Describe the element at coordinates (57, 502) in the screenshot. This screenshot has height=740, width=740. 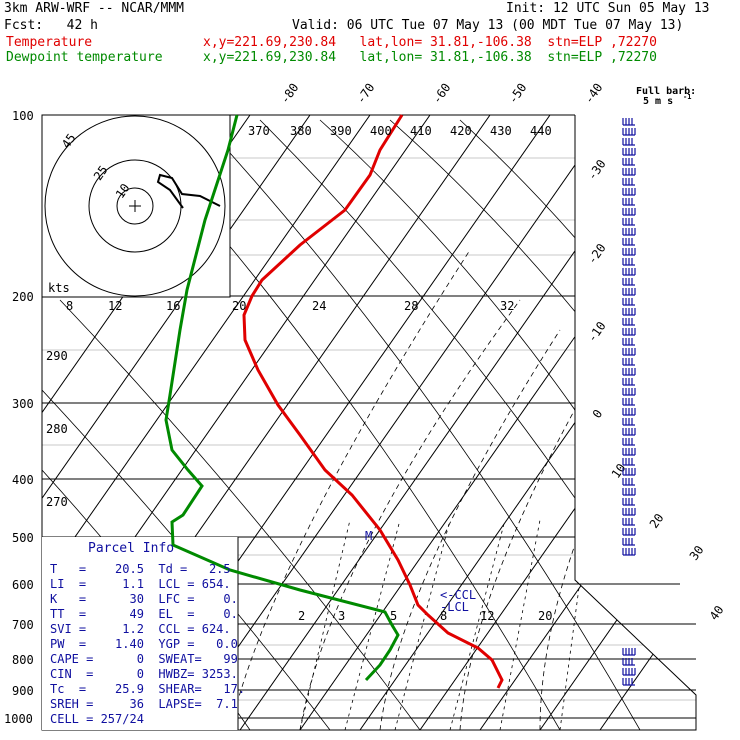
I see `theta-label-270: 270` at that location.